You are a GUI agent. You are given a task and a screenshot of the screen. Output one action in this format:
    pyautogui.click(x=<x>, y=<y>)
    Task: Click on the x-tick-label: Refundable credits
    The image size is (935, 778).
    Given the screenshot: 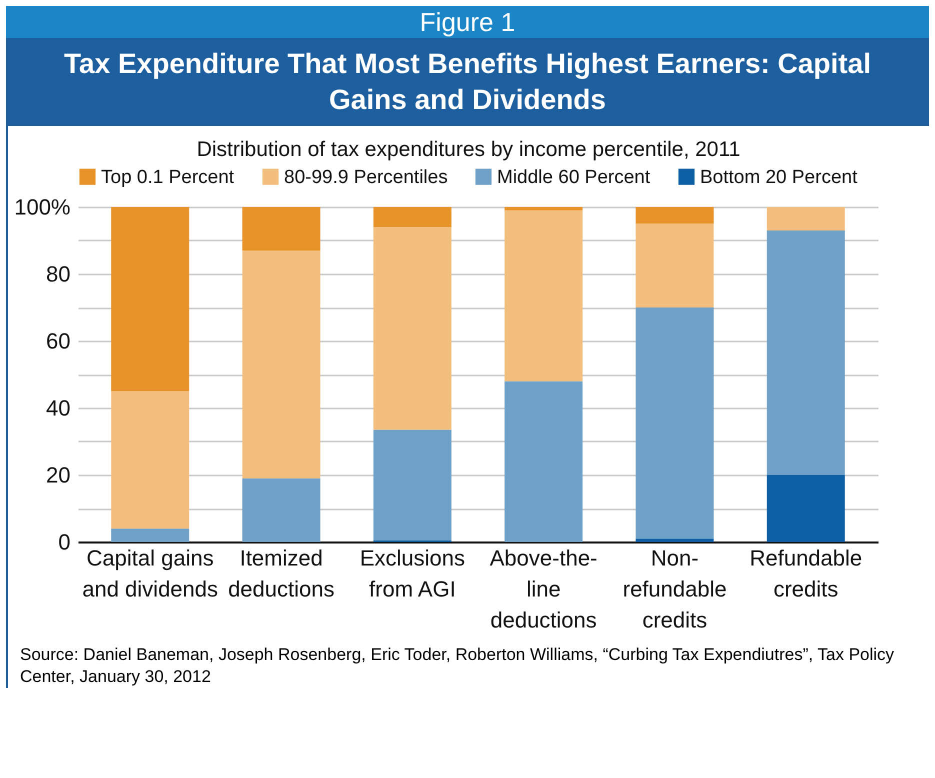 What is the action you would take?
    pyautogui.click(x=806, y=574)
    